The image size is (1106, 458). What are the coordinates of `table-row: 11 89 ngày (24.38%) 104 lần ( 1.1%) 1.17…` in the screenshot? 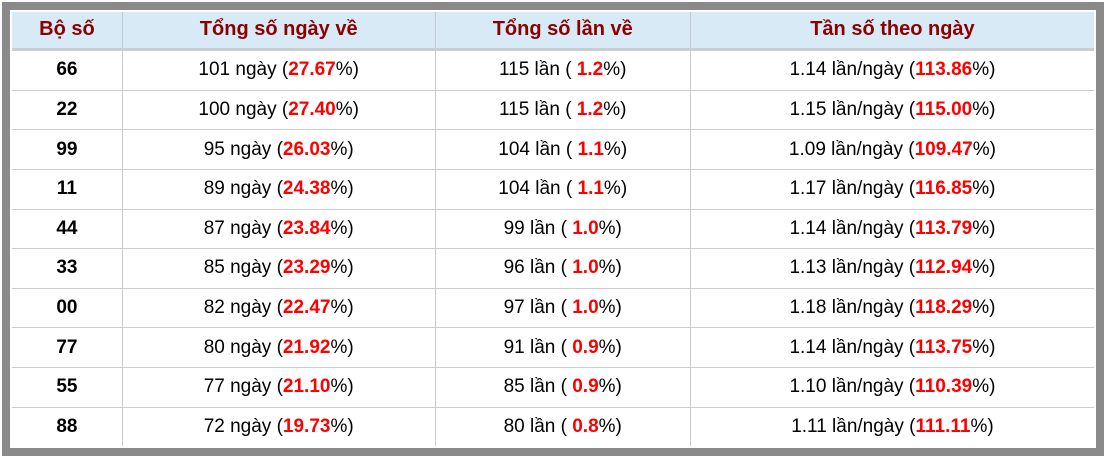 It's located at (553, 189).